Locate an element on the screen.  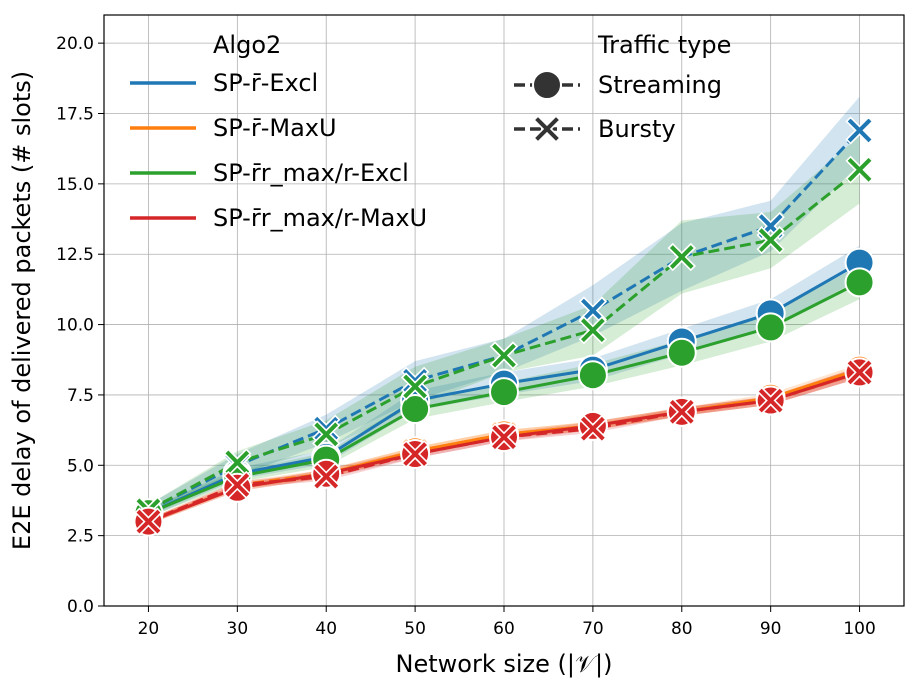
legend-traffic-label: Bursty is located at coordinates (637, 129).